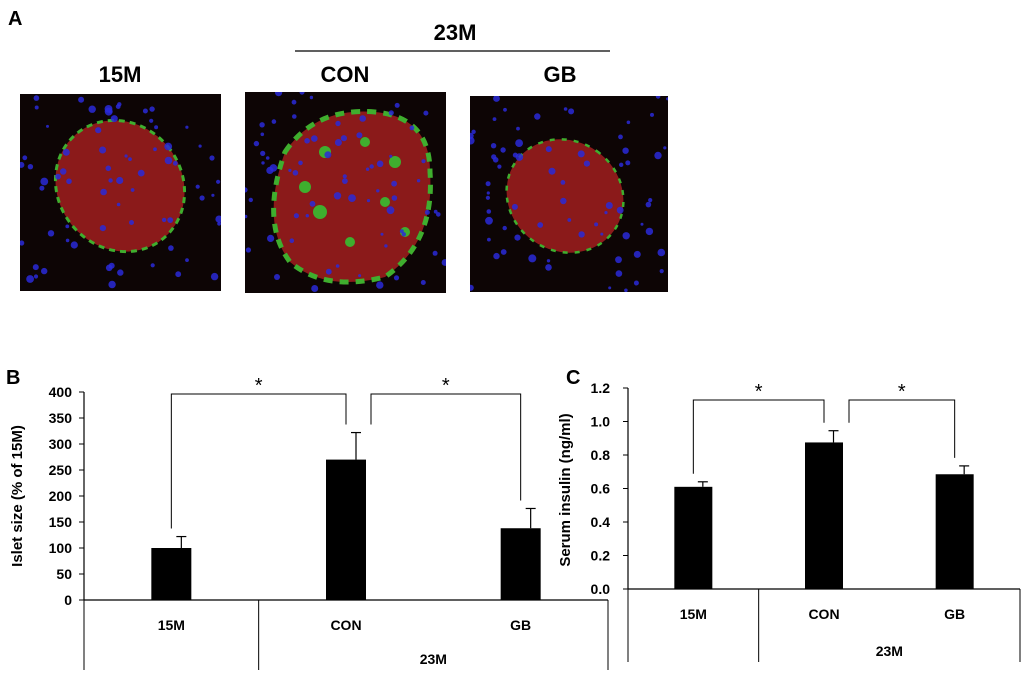 The height and width of the screenshot is (678, 1024). What do you see at coordinates (954, 531) in the screenshot?
I see `bar-c-gb` at bounding box center [954, 531].